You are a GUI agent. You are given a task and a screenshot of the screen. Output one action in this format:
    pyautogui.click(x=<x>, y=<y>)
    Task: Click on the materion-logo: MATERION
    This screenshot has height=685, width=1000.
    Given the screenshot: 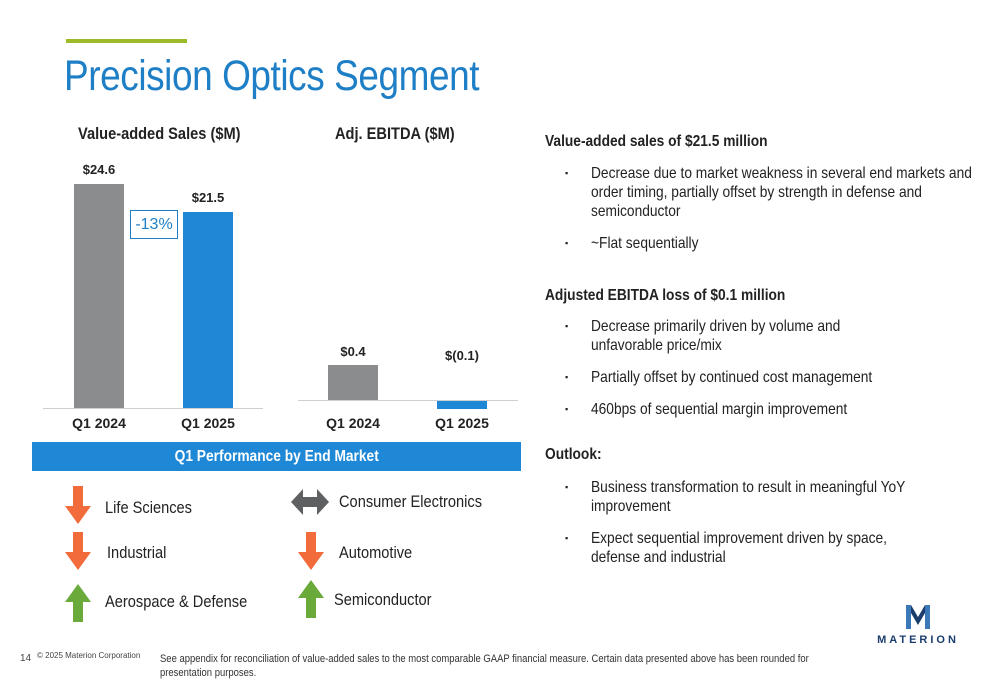 What is the action you would take?
    pyautogui.click(x=918, y=627)
    